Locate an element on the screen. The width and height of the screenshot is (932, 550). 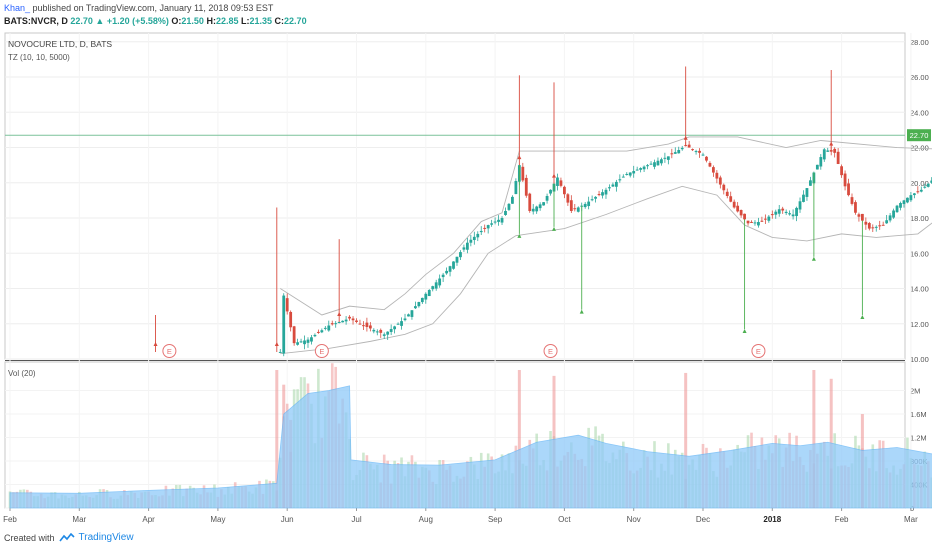
last-price-tag-label: 22.70 is located at coordinates (919, 135).